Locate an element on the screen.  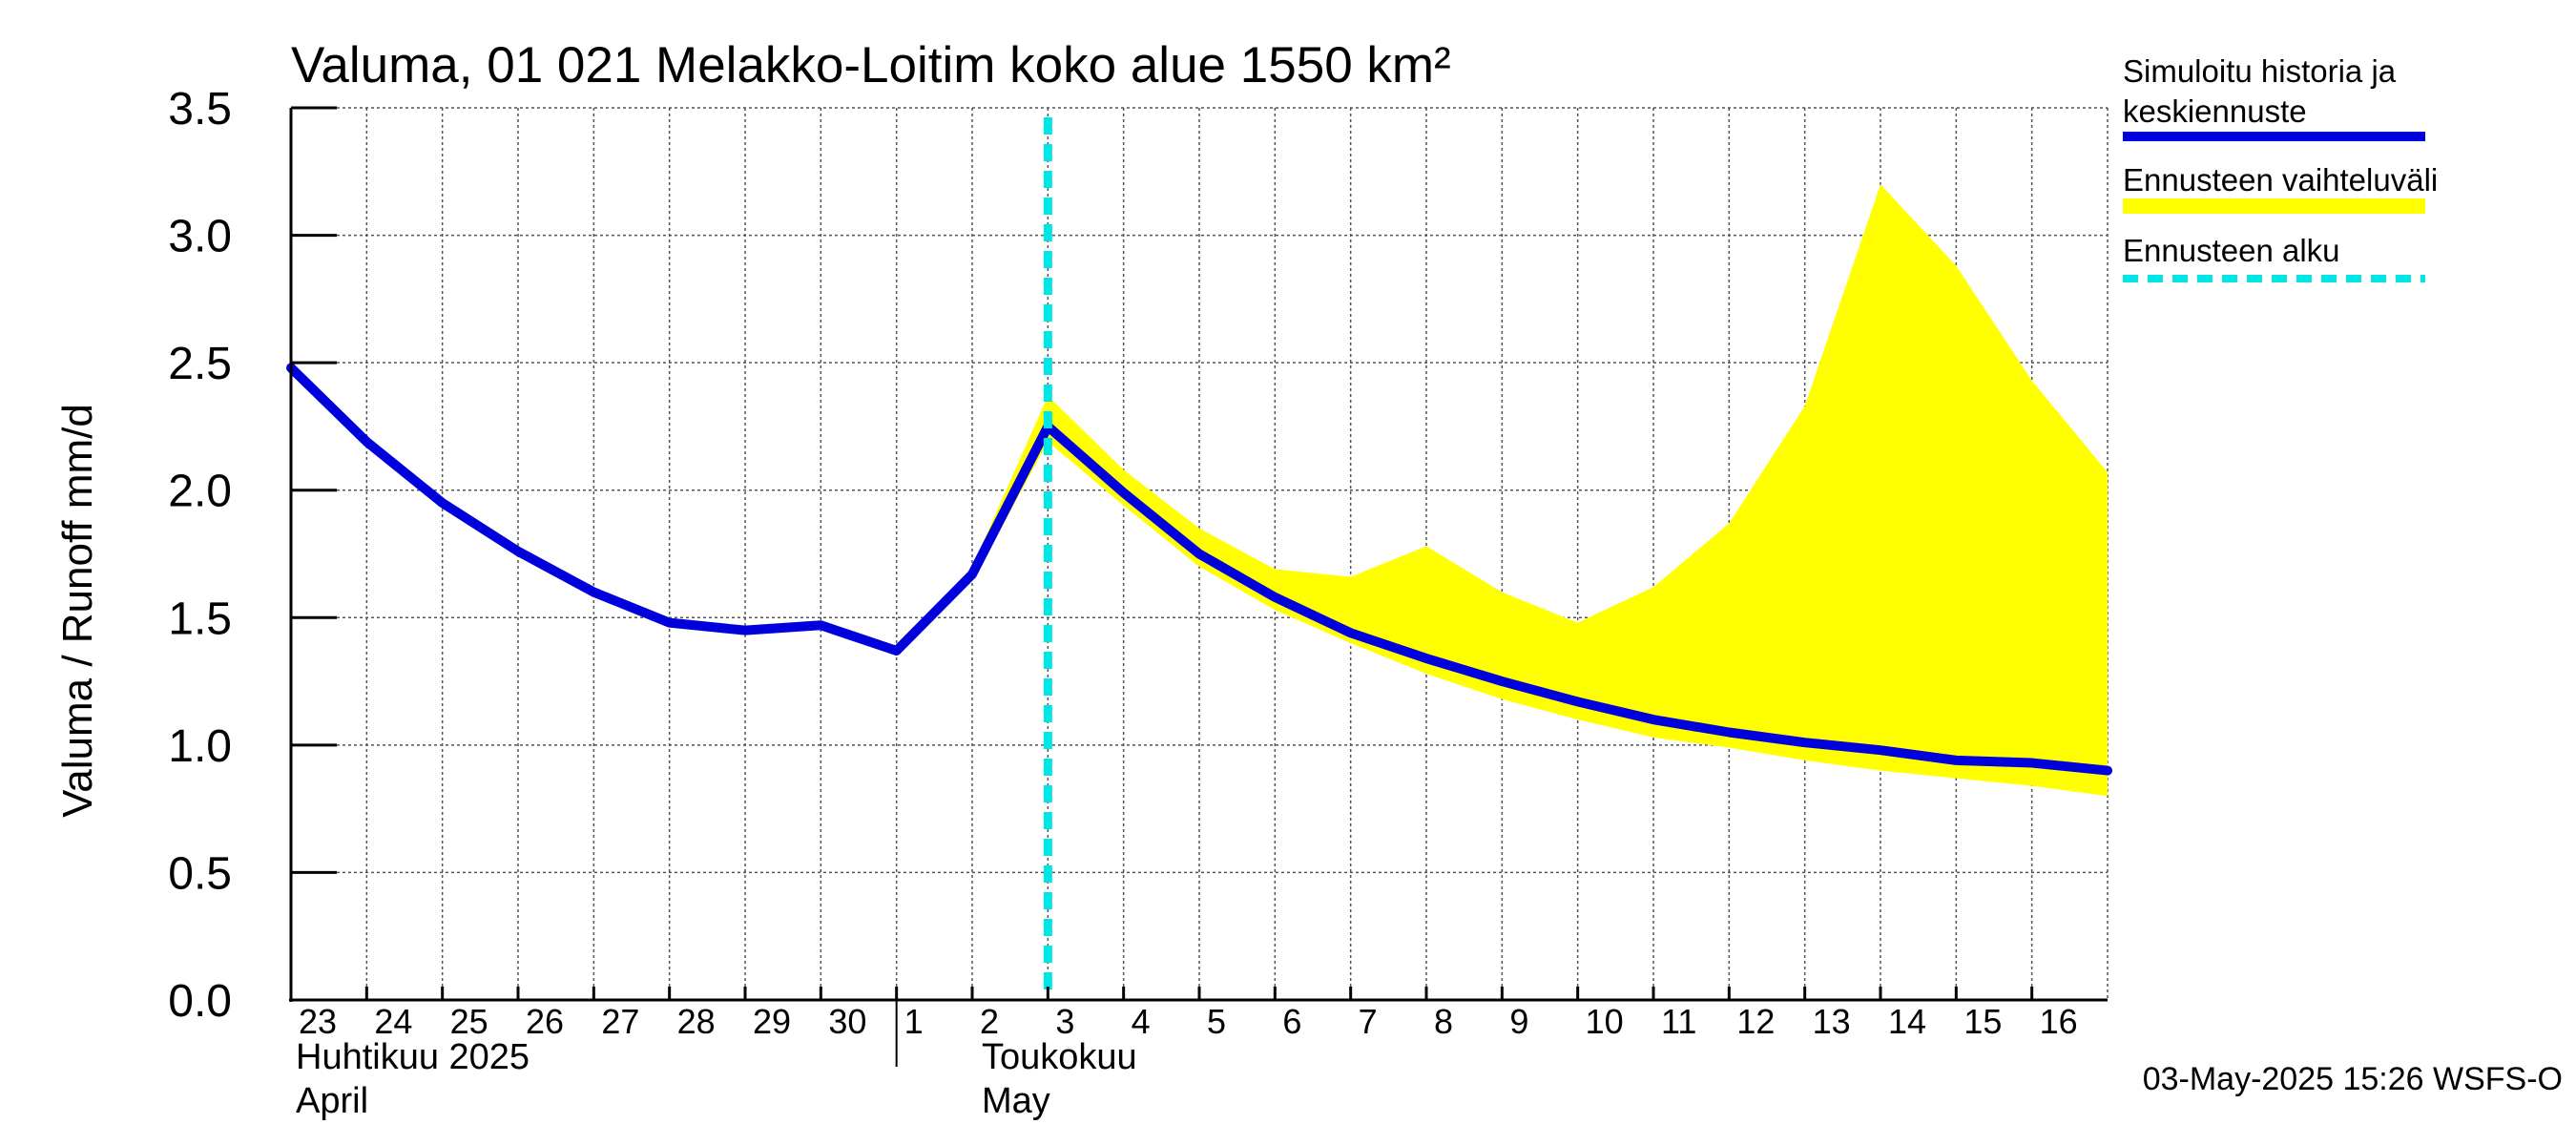
legend-start-label: Ennusteen alku is located at coordinates (2231, 251).